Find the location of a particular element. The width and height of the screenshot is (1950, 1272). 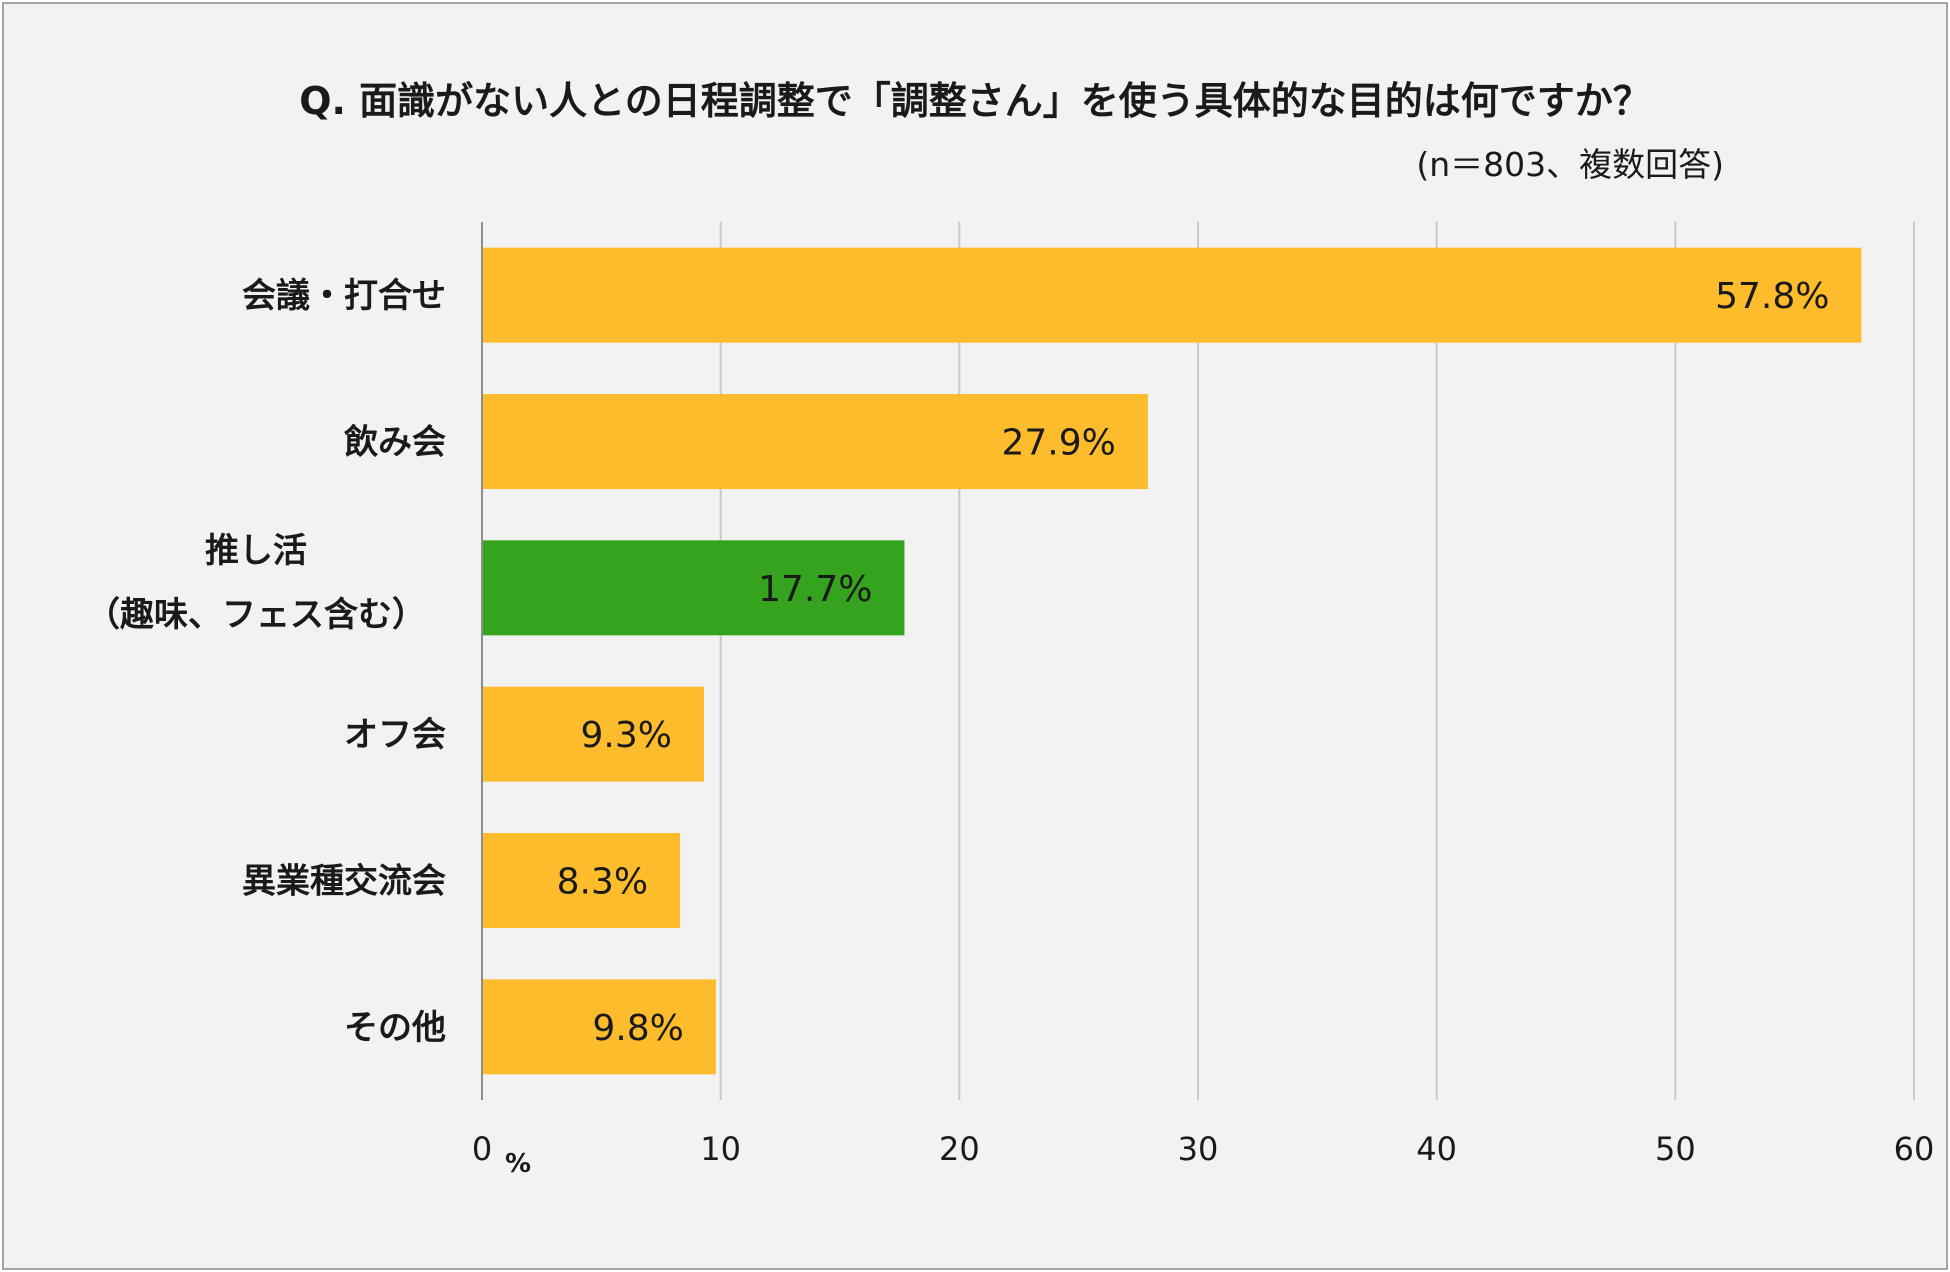

tick-label-0: 0 is located at coordinates (482, 1149).